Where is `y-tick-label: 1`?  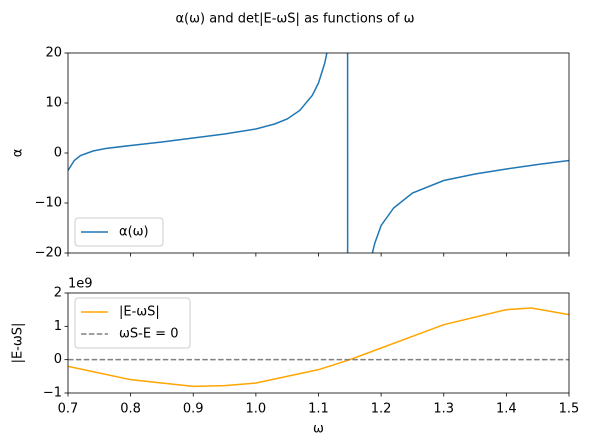
y-tick-label: 1 is located at coordinates (58, 326).